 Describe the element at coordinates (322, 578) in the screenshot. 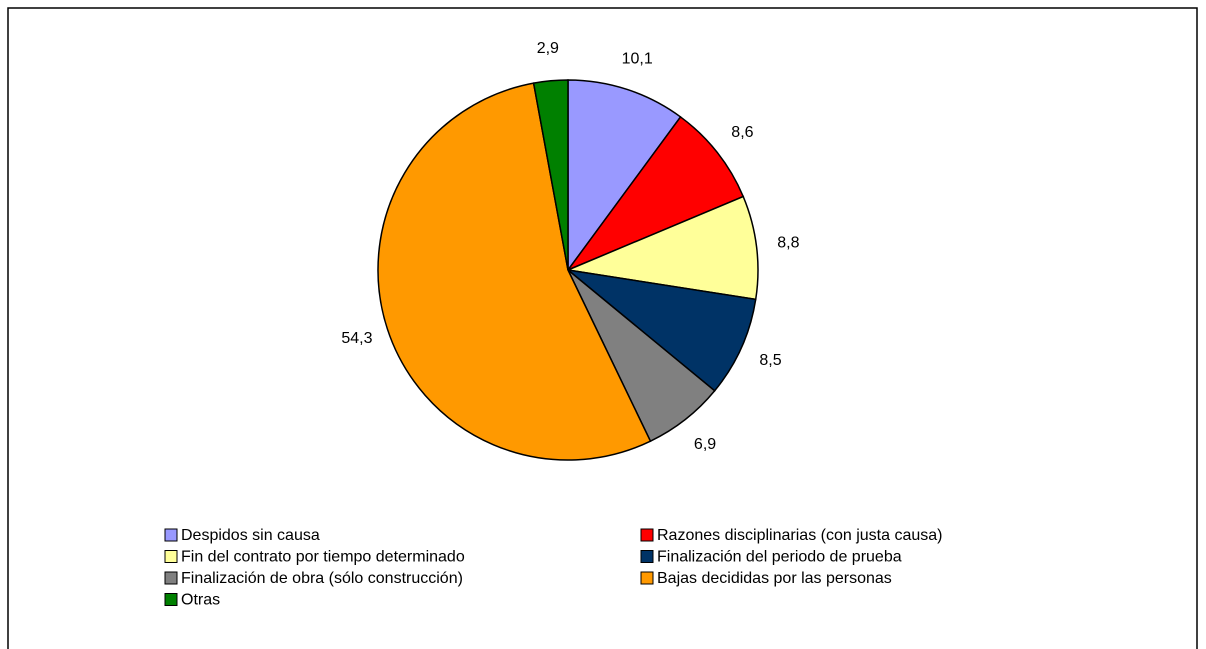

I see `legend-label: Finalización de obra (sólo construcción)` at that location.